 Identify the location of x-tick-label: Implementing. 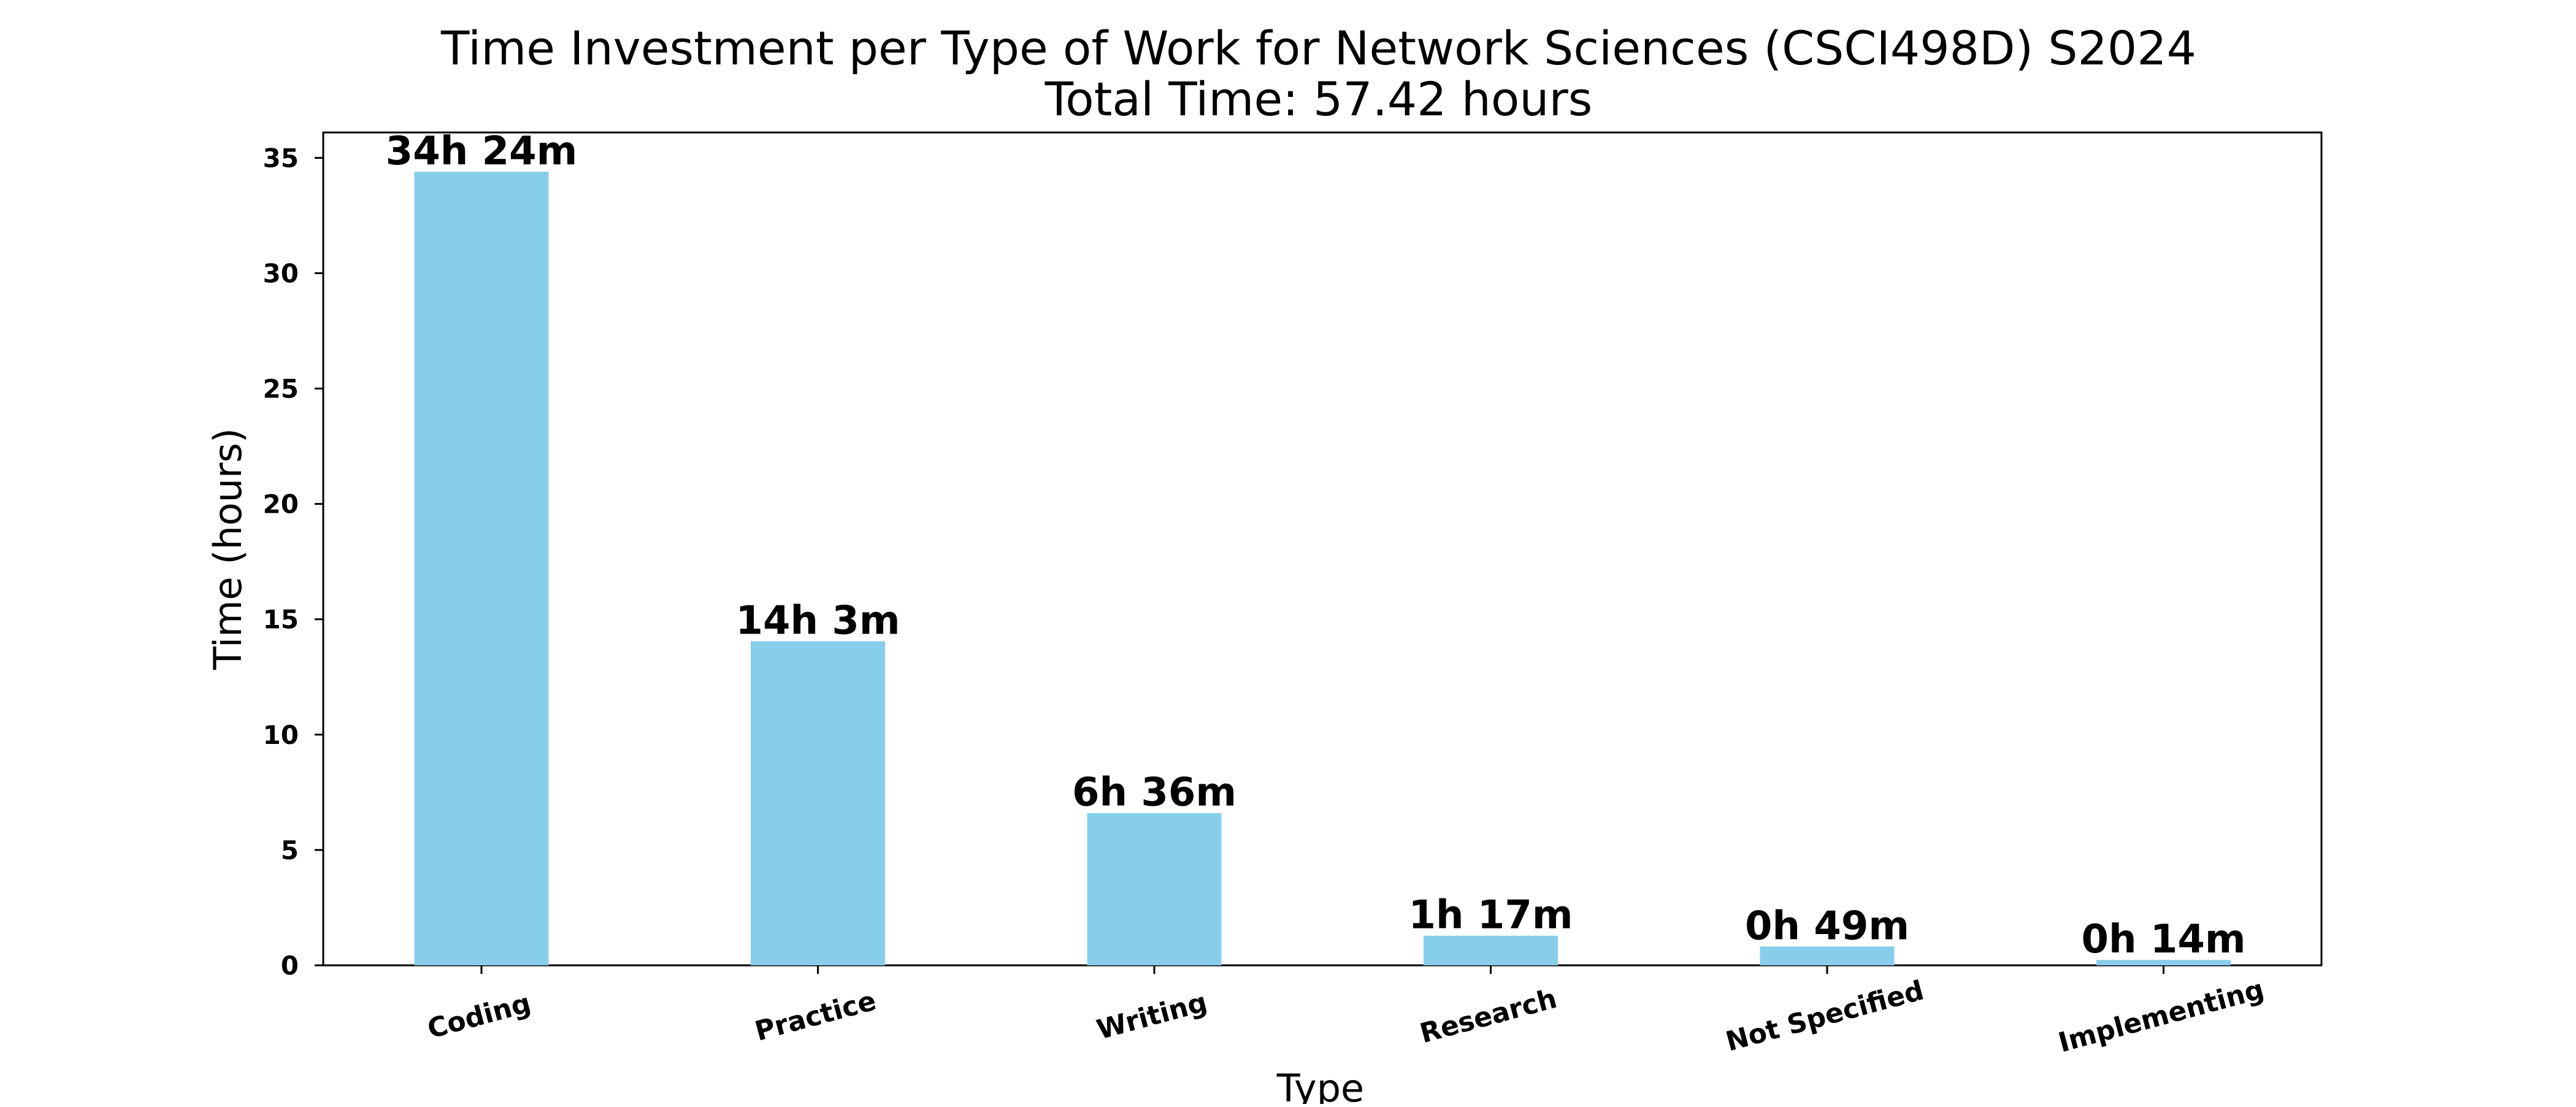
(2161, 1016).